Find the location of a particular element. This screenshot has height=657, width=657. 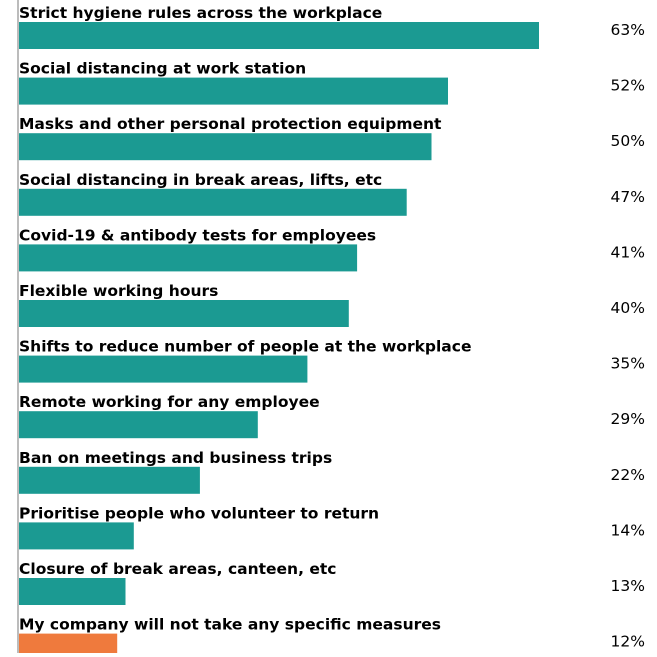

value-label-3: 50% is located at coordinates (628, 141).